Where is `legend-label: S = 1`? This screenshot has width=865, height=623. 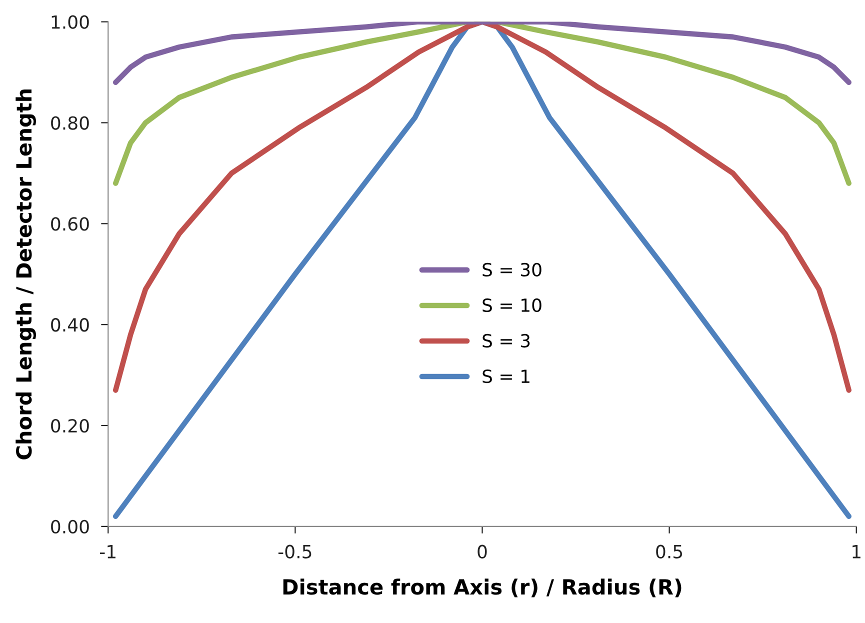
legend-label: S = 1 is located at coordinates (506, 376).